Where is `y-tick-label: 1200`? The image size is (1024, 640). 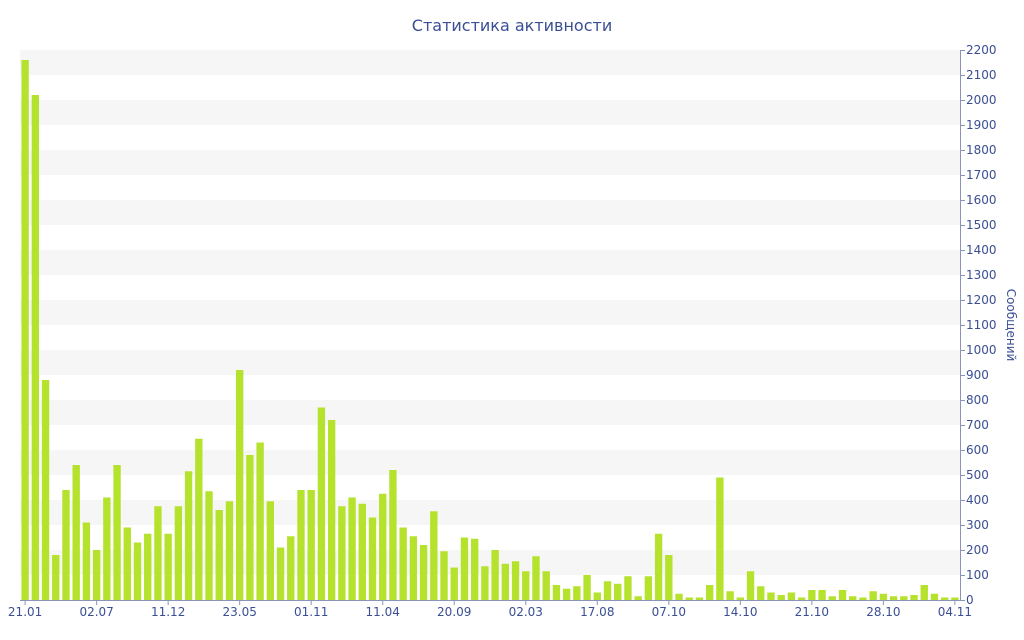 y-tick-label: 1200 is located at coordinates (981, 300).